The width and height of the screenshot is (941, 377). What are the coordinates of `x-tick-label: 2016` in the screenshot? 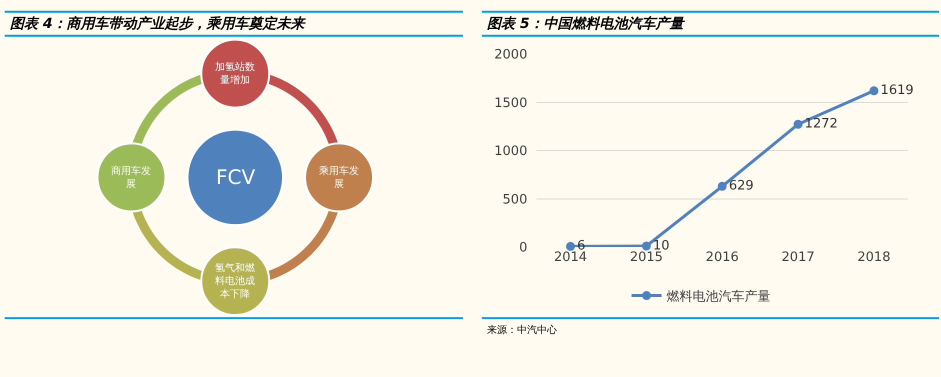 It's located at (722, 258).